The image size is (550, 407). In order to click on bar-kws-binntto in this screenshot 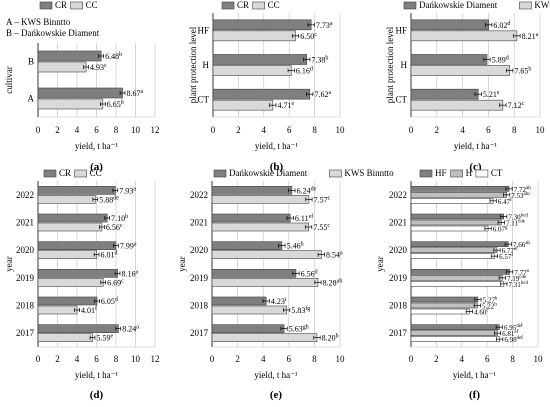, I will do `click(249, 310)`.